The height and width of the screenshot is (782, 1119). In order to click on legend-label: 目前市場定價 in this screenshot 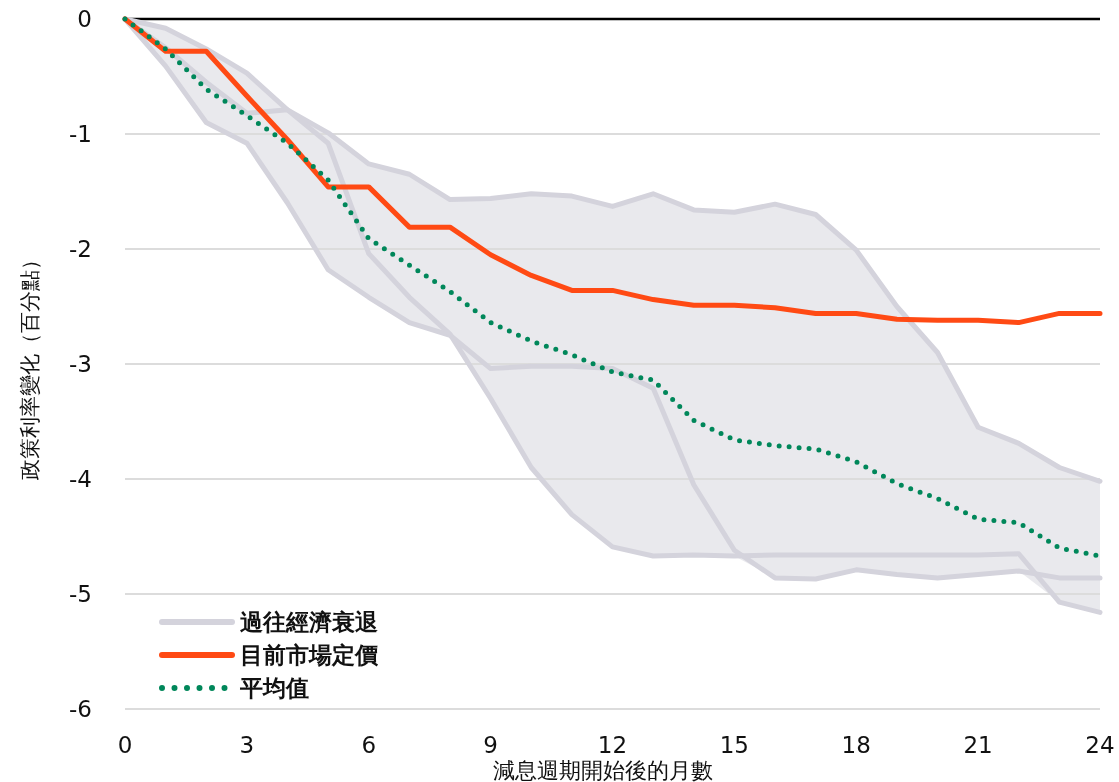, I will do `click(309, 655)`.